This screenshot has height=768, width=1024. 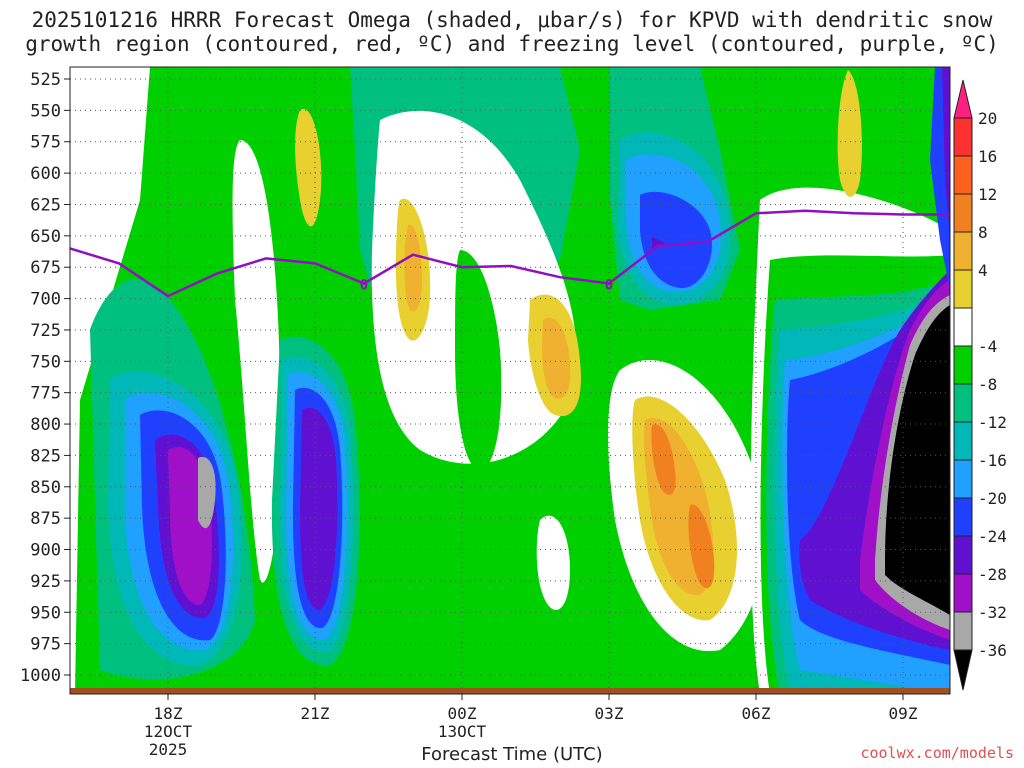 What do you see at coordinates (45, 488) in the screenshot?
I see `y-tick-label-850: 850` at bounding box center [45, 488].